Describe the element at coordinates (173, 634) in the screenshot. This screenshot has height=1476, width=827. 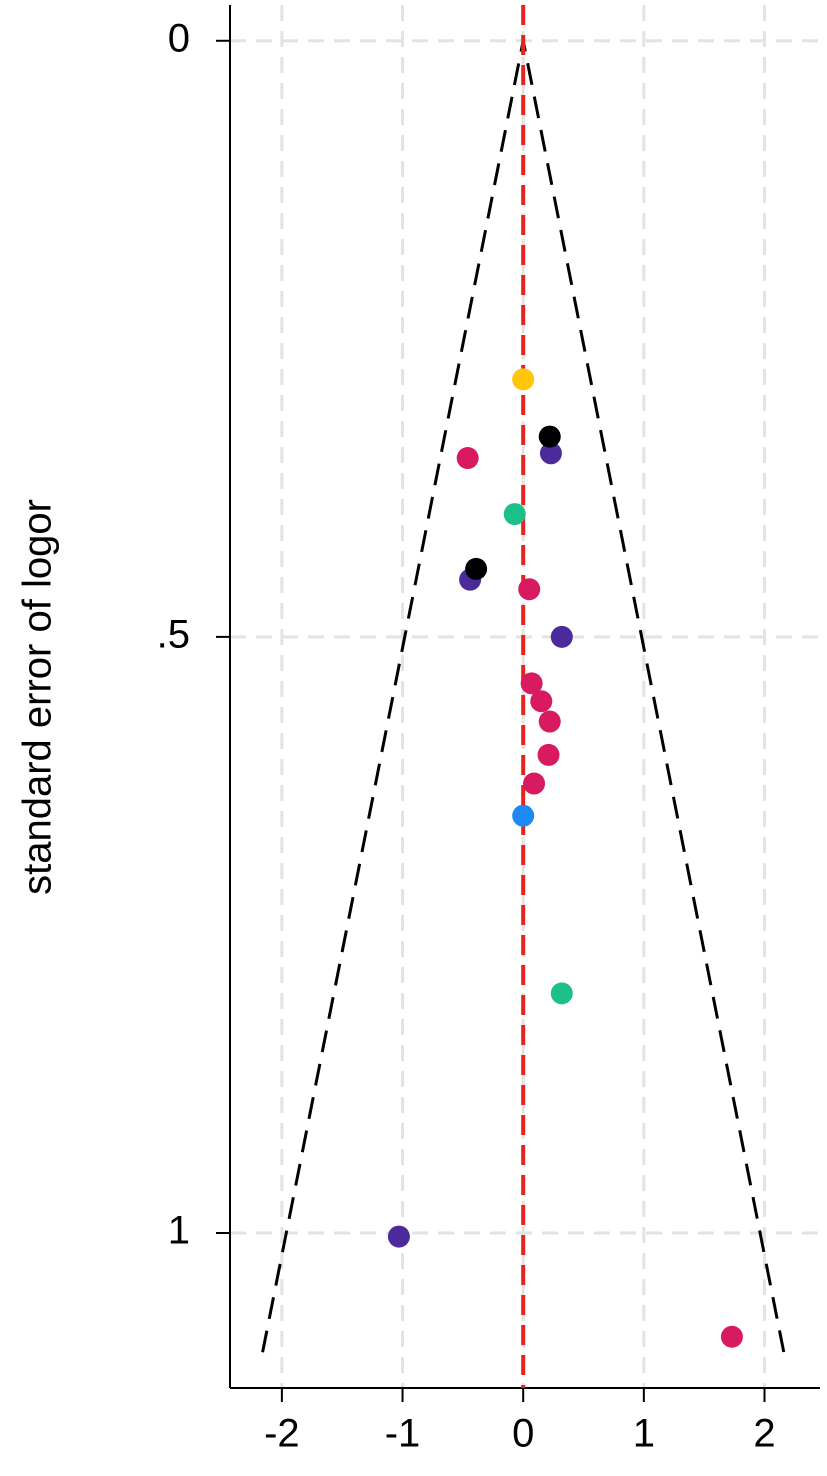
I see `y-tick-label: .5` at that location.